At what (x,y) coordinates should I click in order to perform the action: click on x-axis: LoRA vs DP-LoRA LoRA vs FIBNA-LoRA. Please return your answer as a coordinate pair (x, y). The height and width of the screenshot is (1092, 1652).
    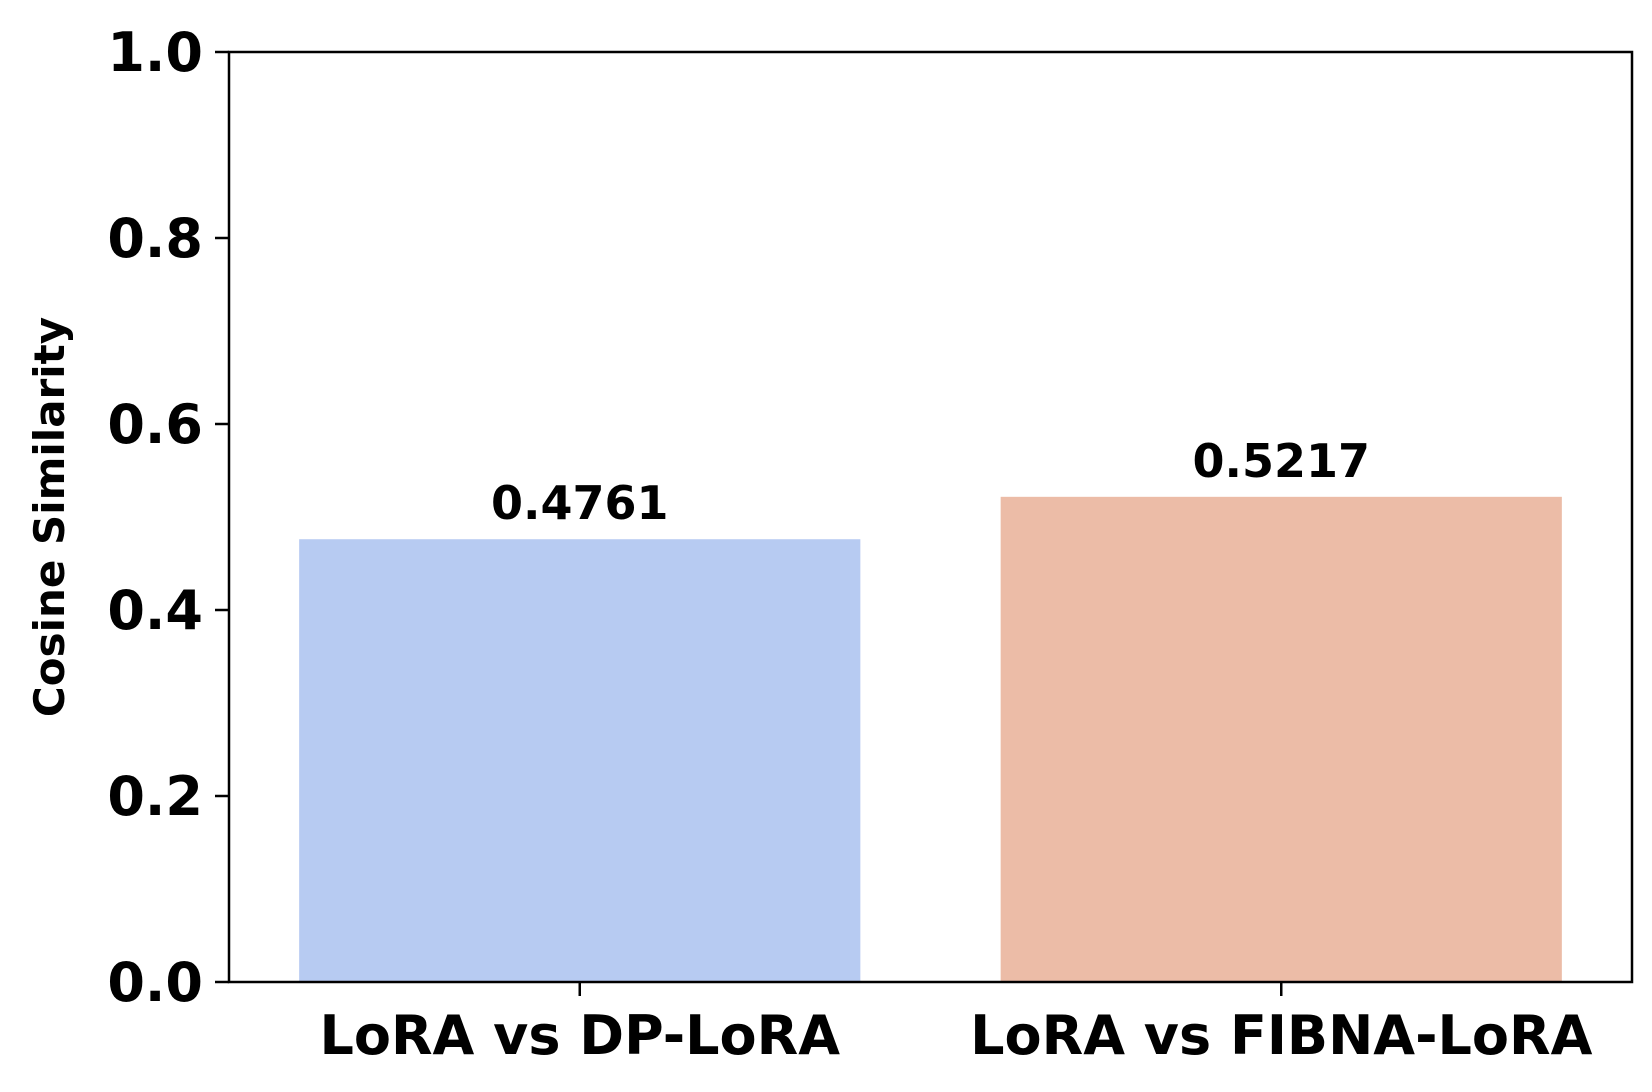
    Looking at the image, I should click on (955, 1024).